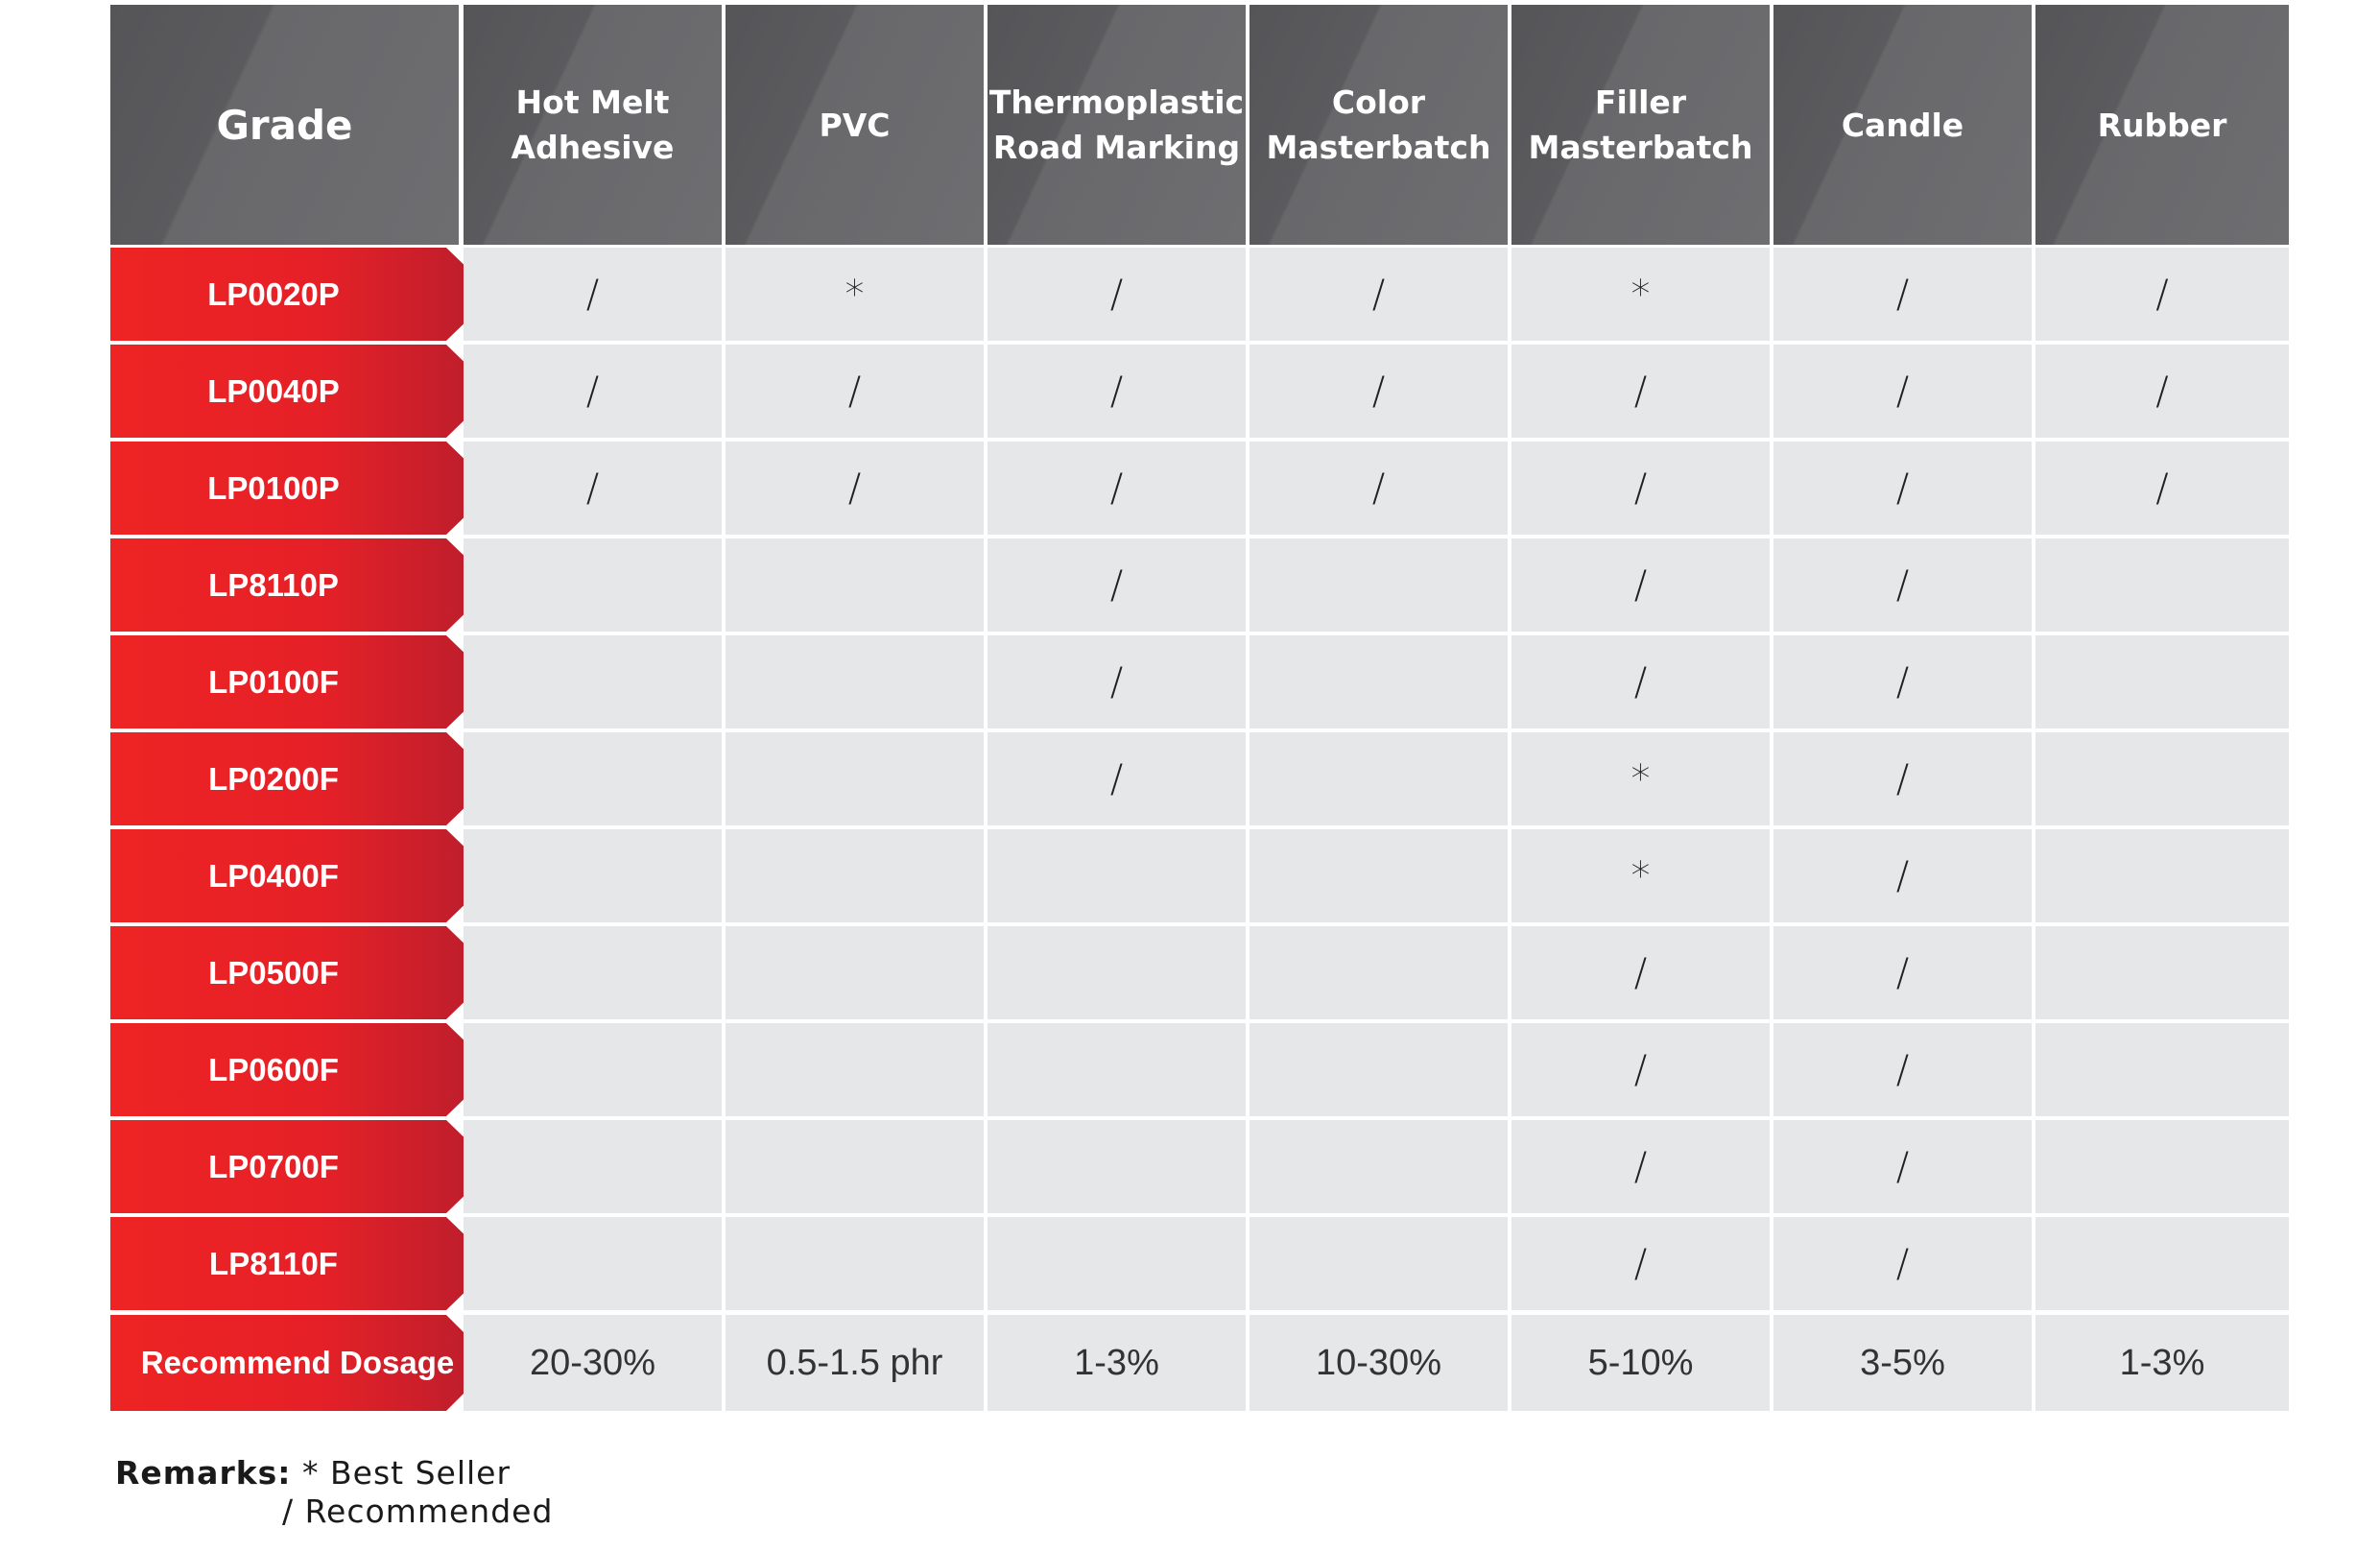  I want to click on remarks-recommended: / Recommended, so click(418, 1511).